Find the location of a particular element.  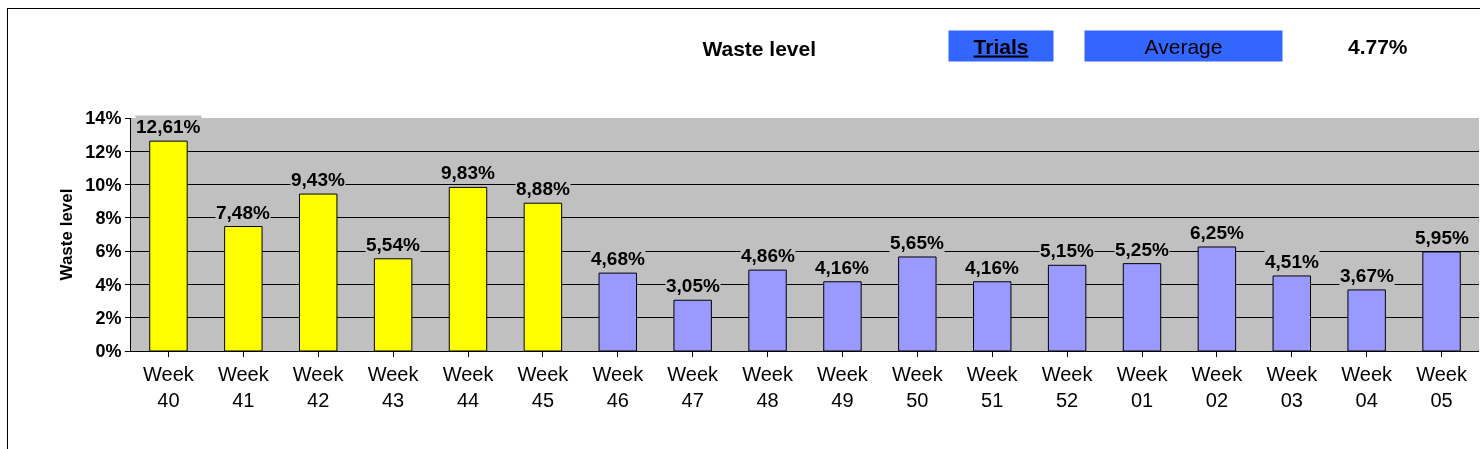

data-label: 3,67% is located at coordinates (1367, 275).